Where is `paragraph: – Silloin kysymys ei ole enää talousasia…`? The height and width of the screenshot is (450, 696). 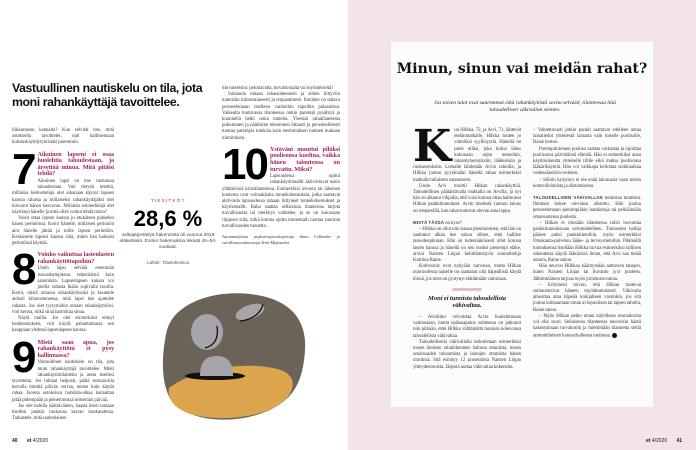 paragraph: – Silloin kysymys ei ole enää talousasia… is located at coordinates (587, 183).